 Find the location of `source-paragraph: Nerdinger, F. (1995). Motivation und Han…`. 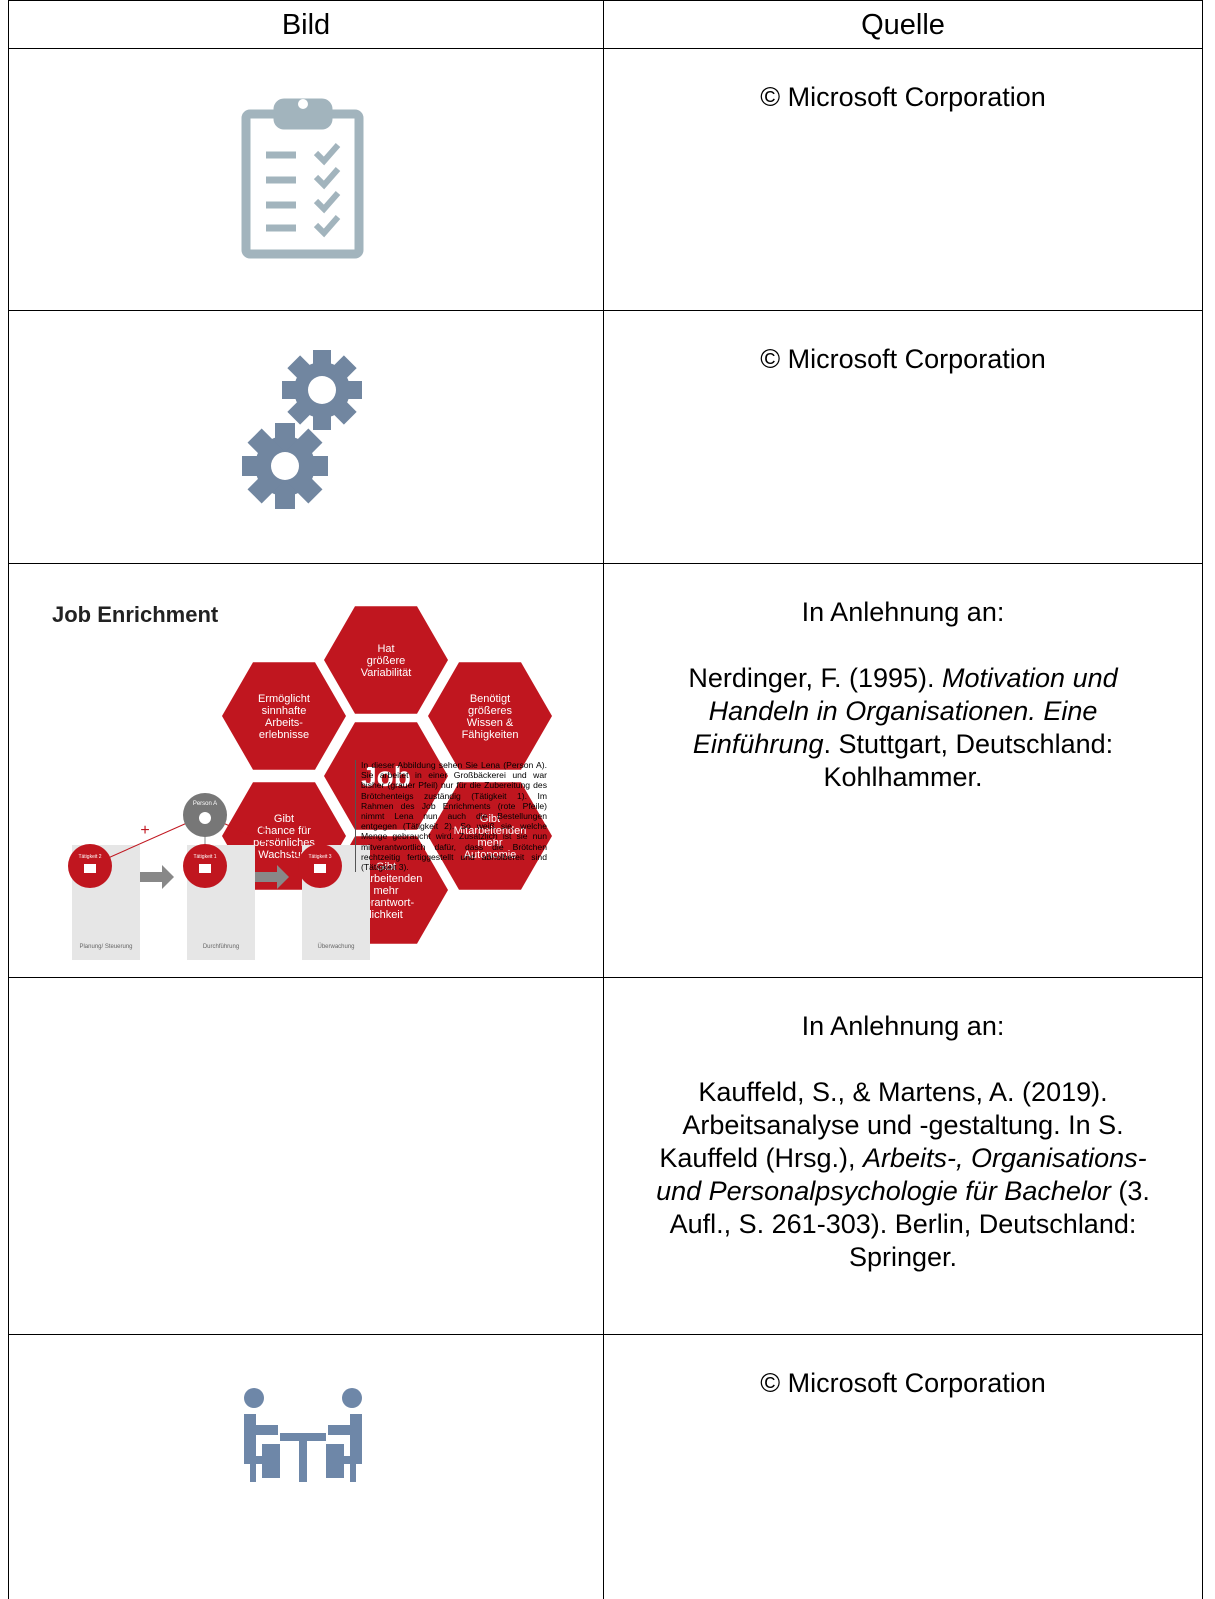

source-paragraph: Nerdinger, F. (1995). Motivation und Han… is located at coordinates (903, 728).